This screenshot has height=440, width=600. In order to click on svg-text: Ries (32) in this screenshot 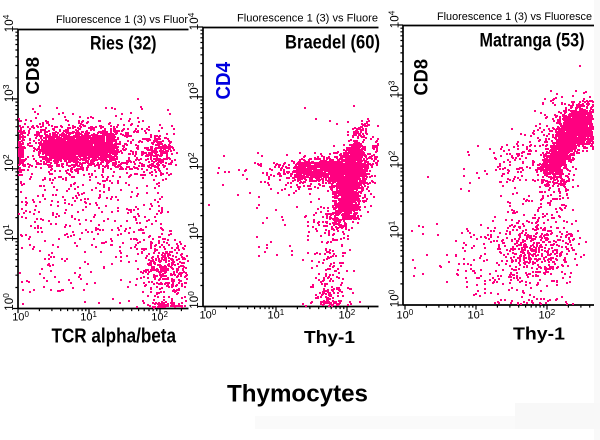, I will do `click(123, 44)`.